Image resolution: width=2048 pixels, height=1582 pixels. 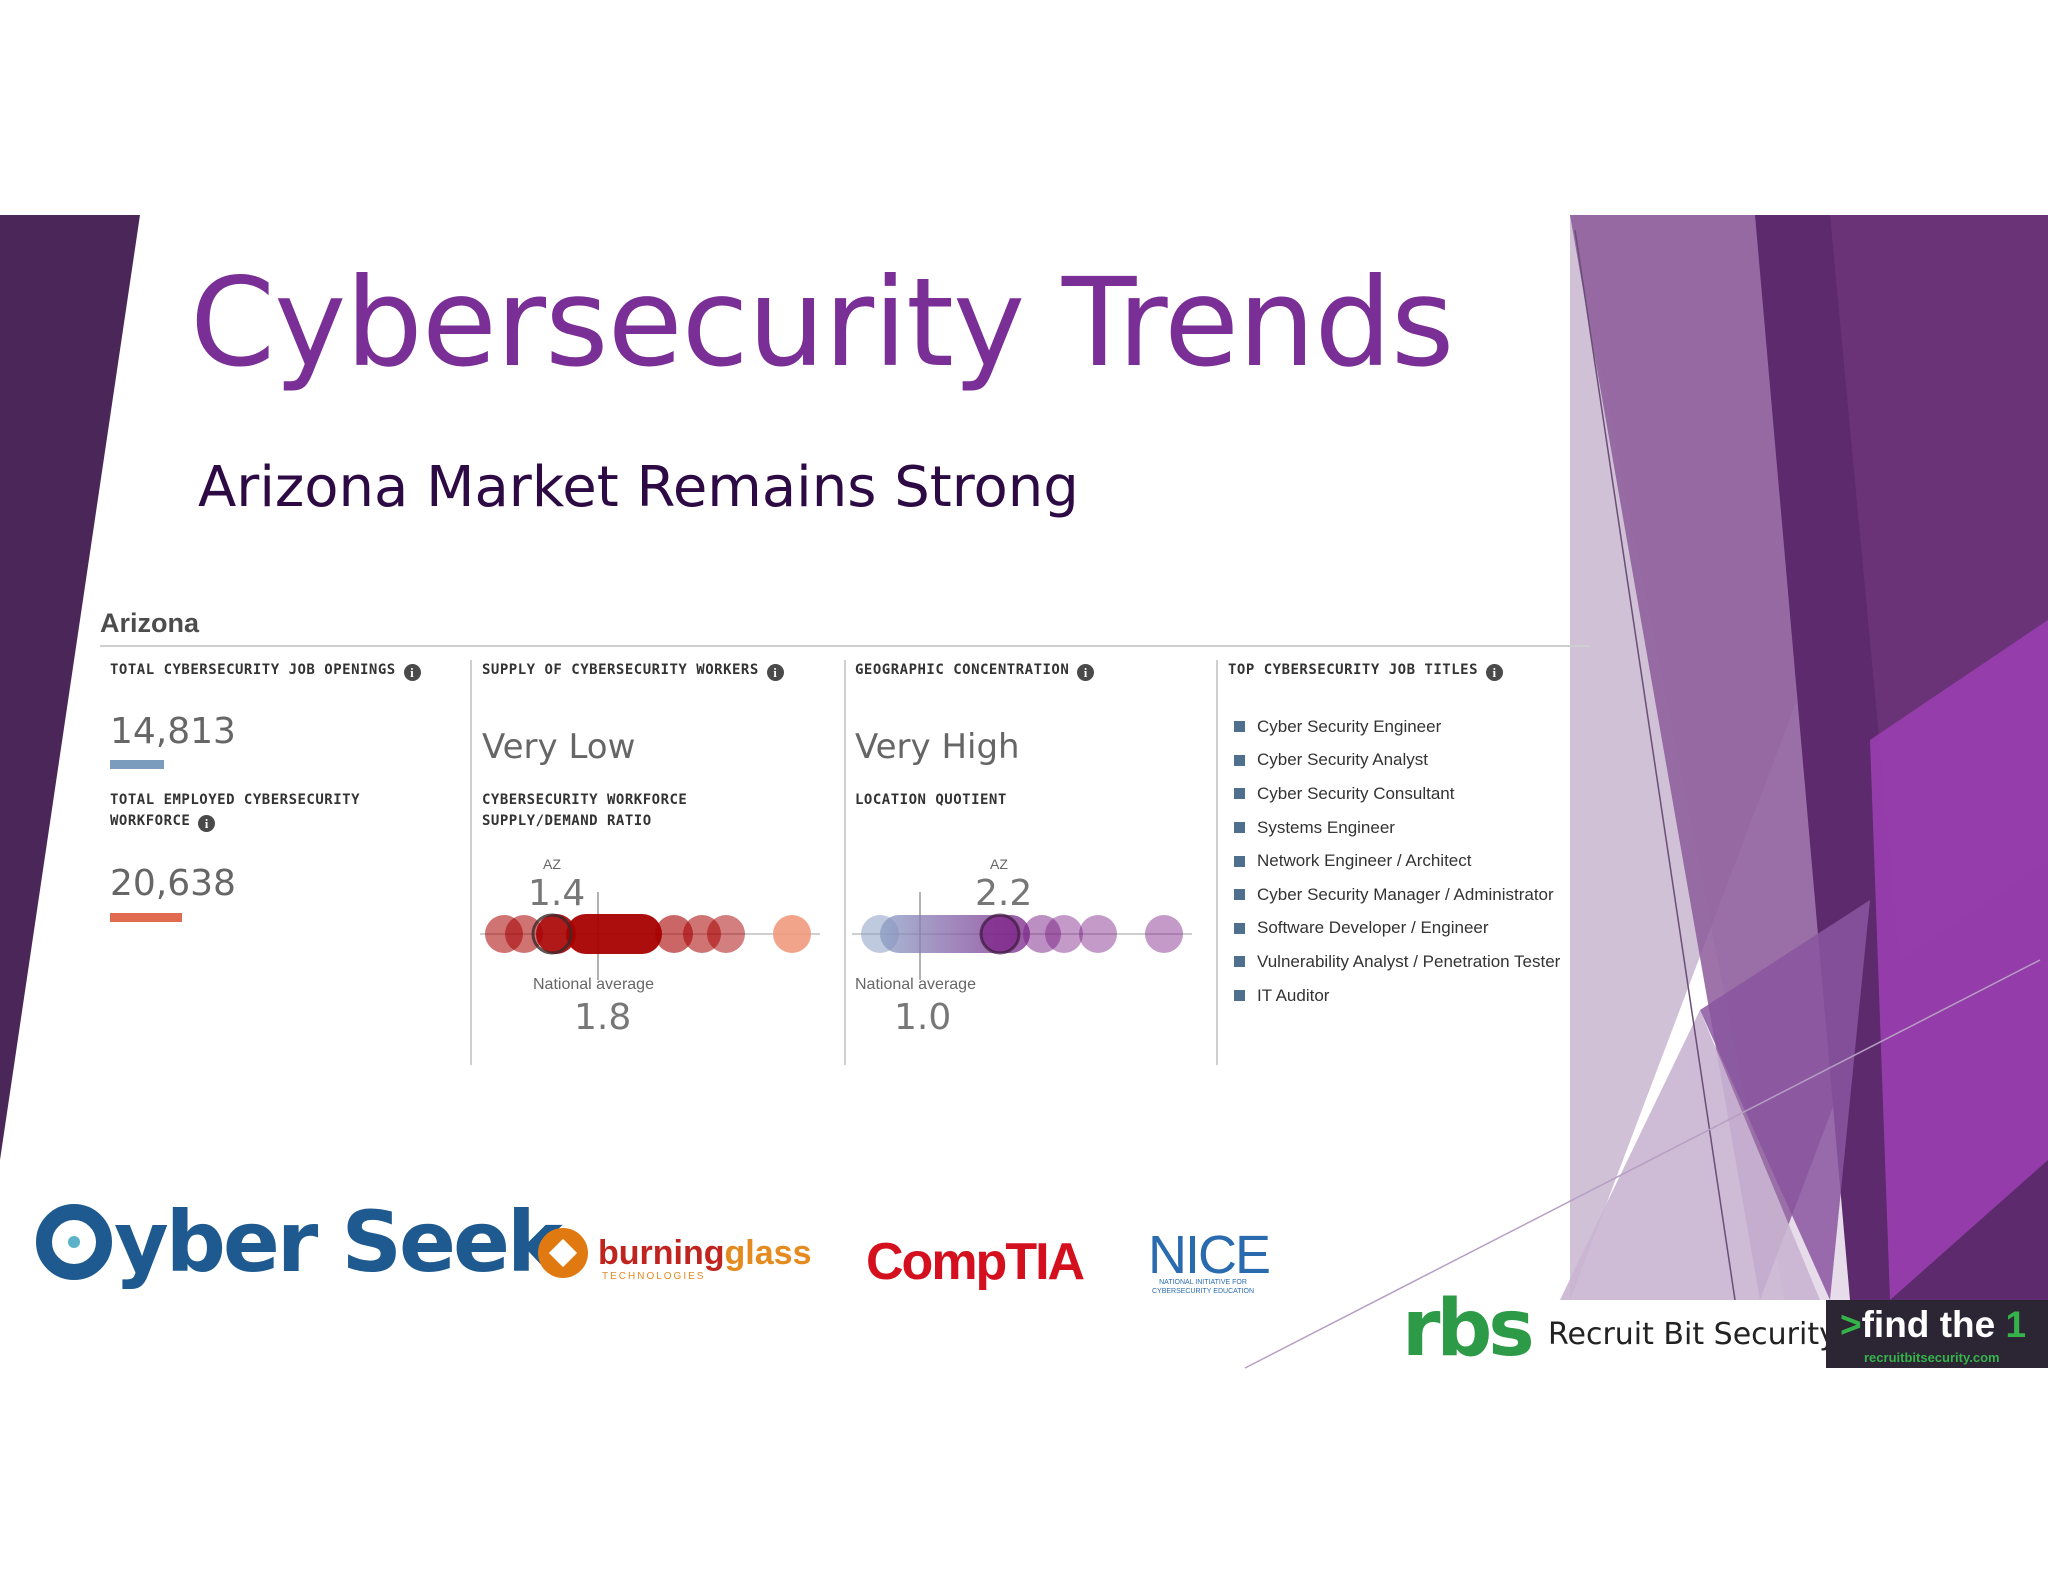 I want to click on job-title: Cyber Security Analyst, so click(x=1343, y=760).